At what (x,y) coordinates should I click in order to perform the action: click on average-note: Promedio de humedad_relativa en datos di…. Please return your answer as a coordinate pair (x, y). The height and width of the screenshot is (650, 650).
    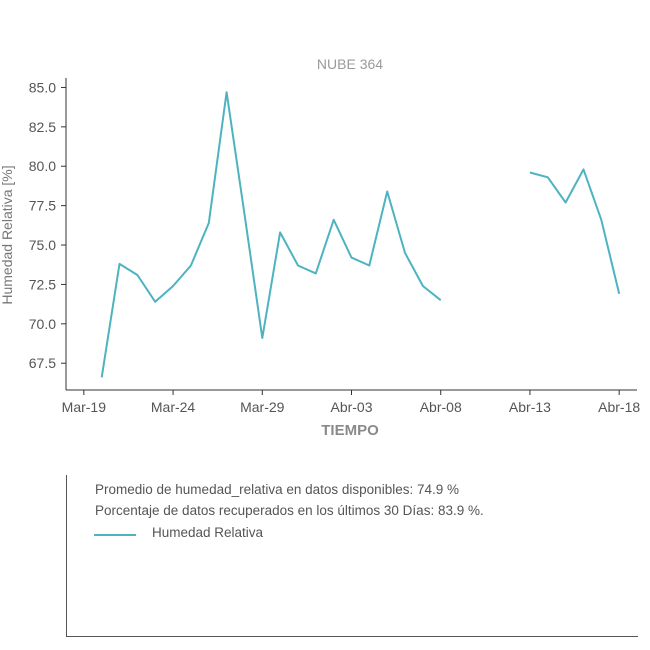
    Looking at the image, I should click on (277, 489).